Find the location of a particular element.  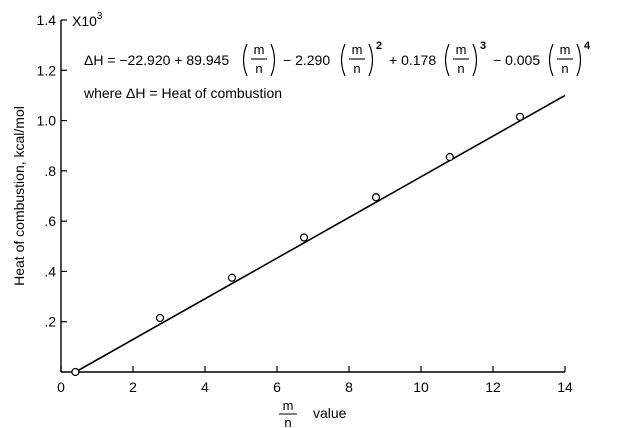

equation-fraction-4: m n 4 is located at coordinates (569, 58).